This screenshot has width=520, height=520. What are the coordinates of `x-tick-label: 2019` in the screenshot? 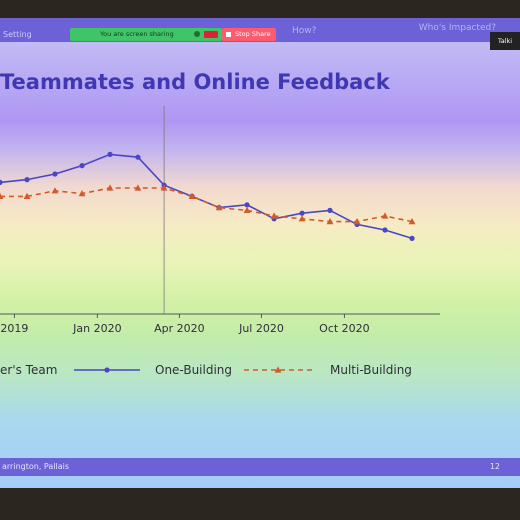 It's located at (14, 328).